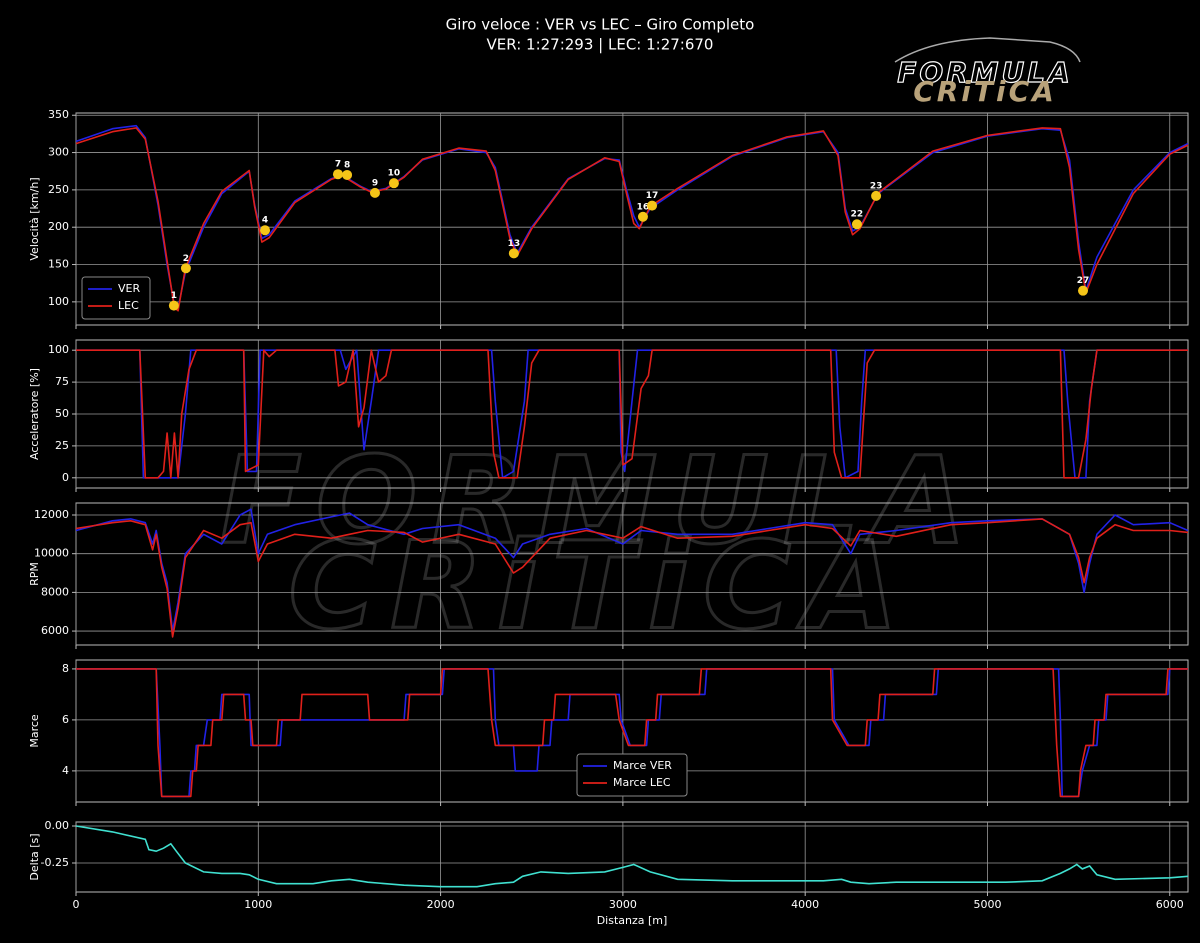  I want to click on y-axis-label: RPM, so click(34, 574).